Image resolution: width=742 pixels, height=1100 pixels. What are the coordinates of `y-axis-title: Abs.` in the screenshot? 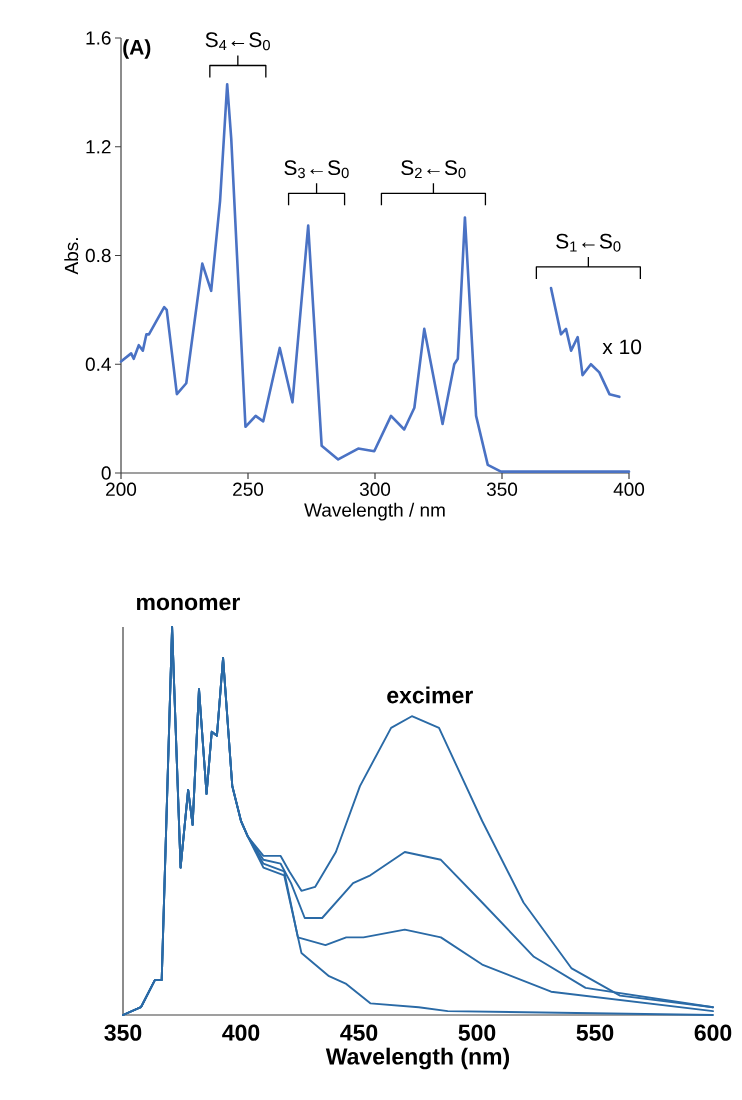 It's located at (71, 256).